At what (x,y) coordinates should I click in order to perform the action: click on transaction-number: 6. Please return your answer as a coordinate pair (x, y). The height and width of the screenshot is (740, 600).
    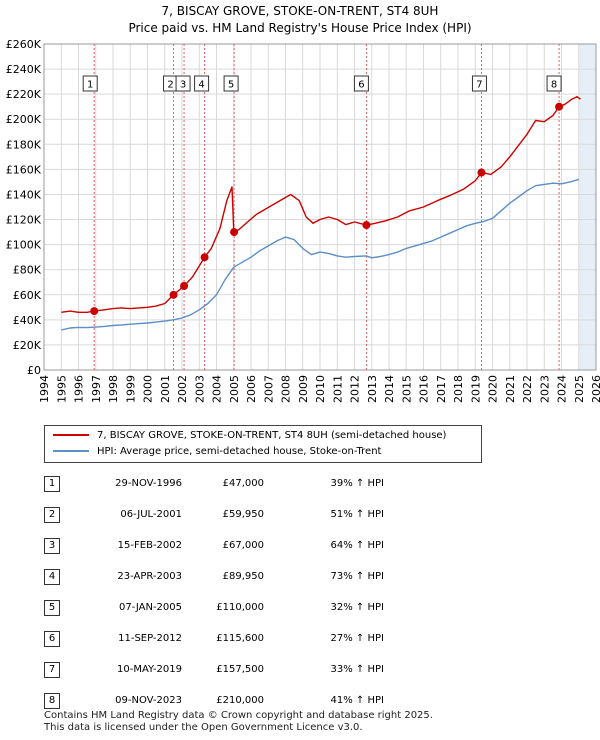
    Looking at the image, I should click on (52, 639).